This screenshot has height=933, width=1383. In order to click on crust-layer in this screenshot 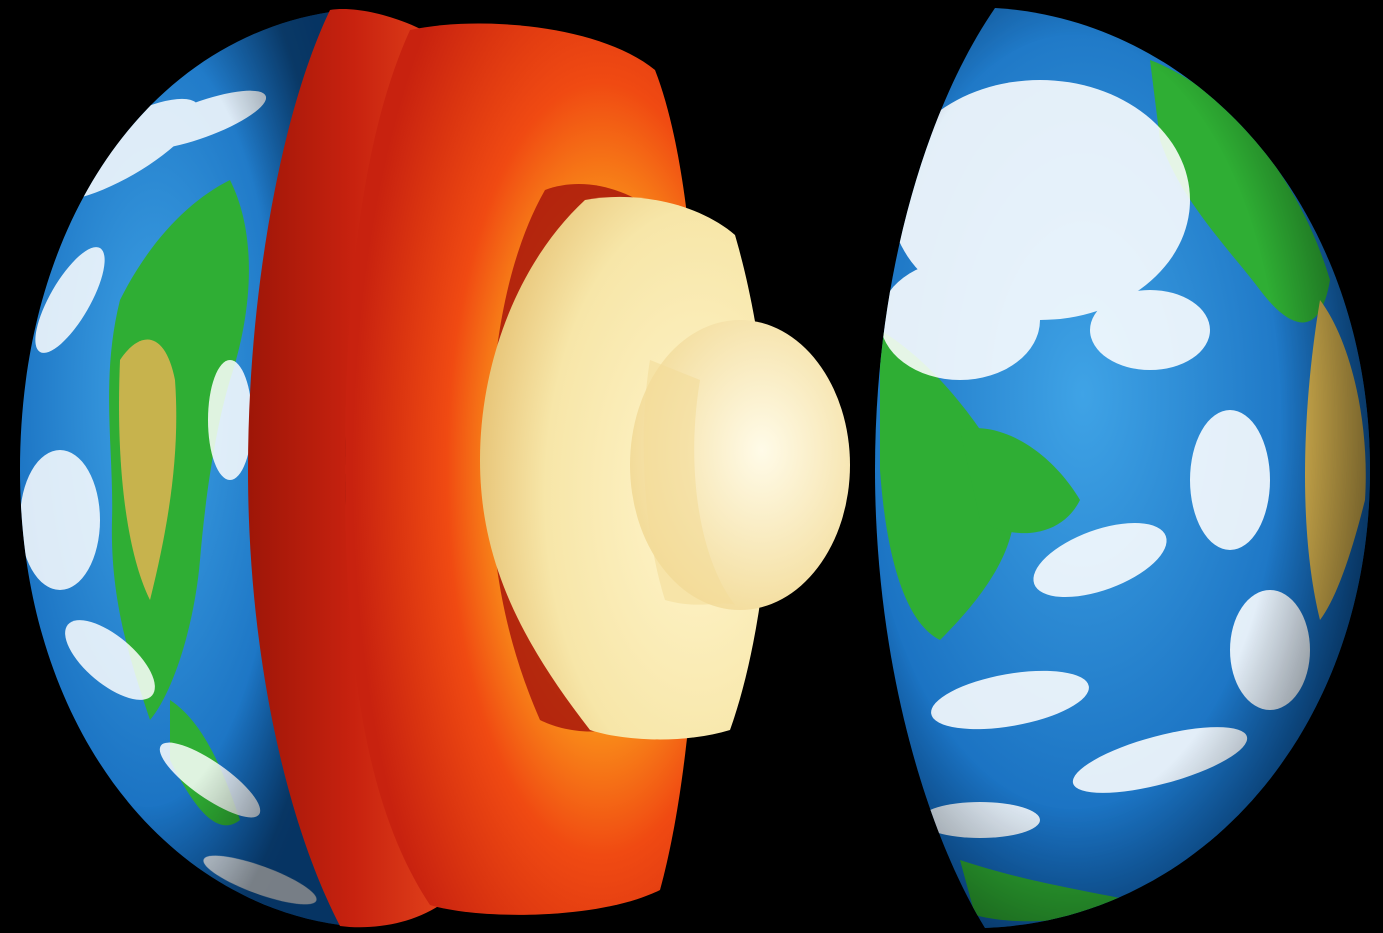, I will do `click(344, 468)`.